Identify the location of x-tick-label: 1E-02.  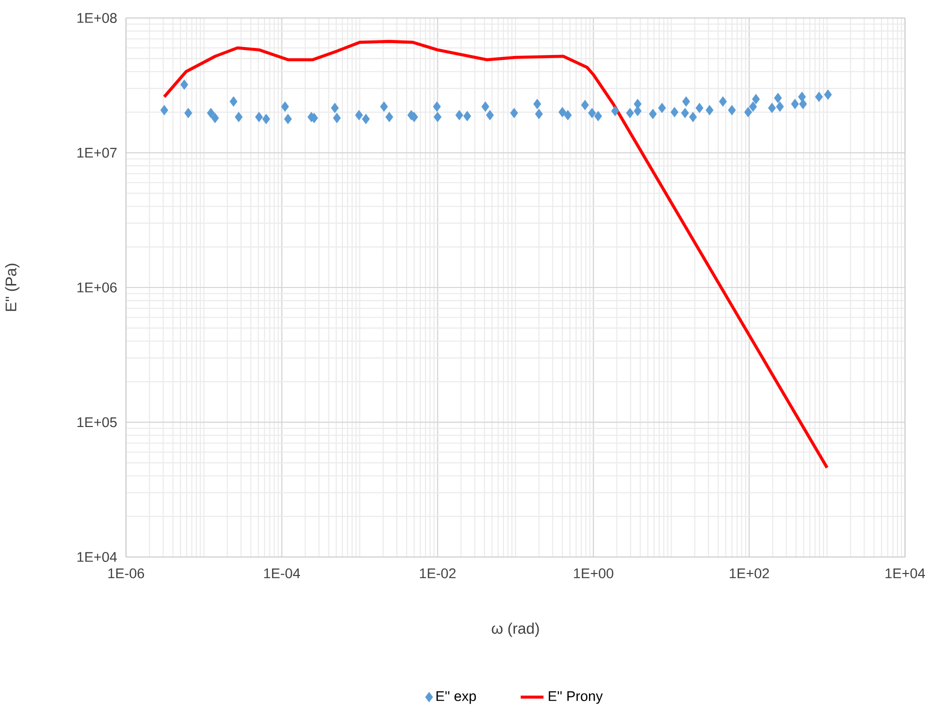
(438, 573).